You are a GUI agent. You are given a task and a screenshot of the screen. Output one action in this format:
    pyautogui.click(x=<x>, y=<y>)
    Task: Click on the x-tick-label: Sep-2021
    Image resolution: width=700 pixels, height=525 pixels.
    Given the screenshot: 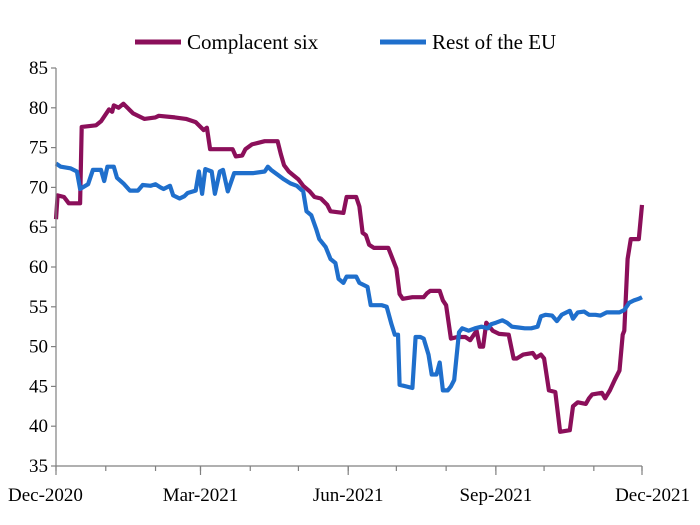 What is the action you would take?
    pyautogui.click(x=495, y=495)
    